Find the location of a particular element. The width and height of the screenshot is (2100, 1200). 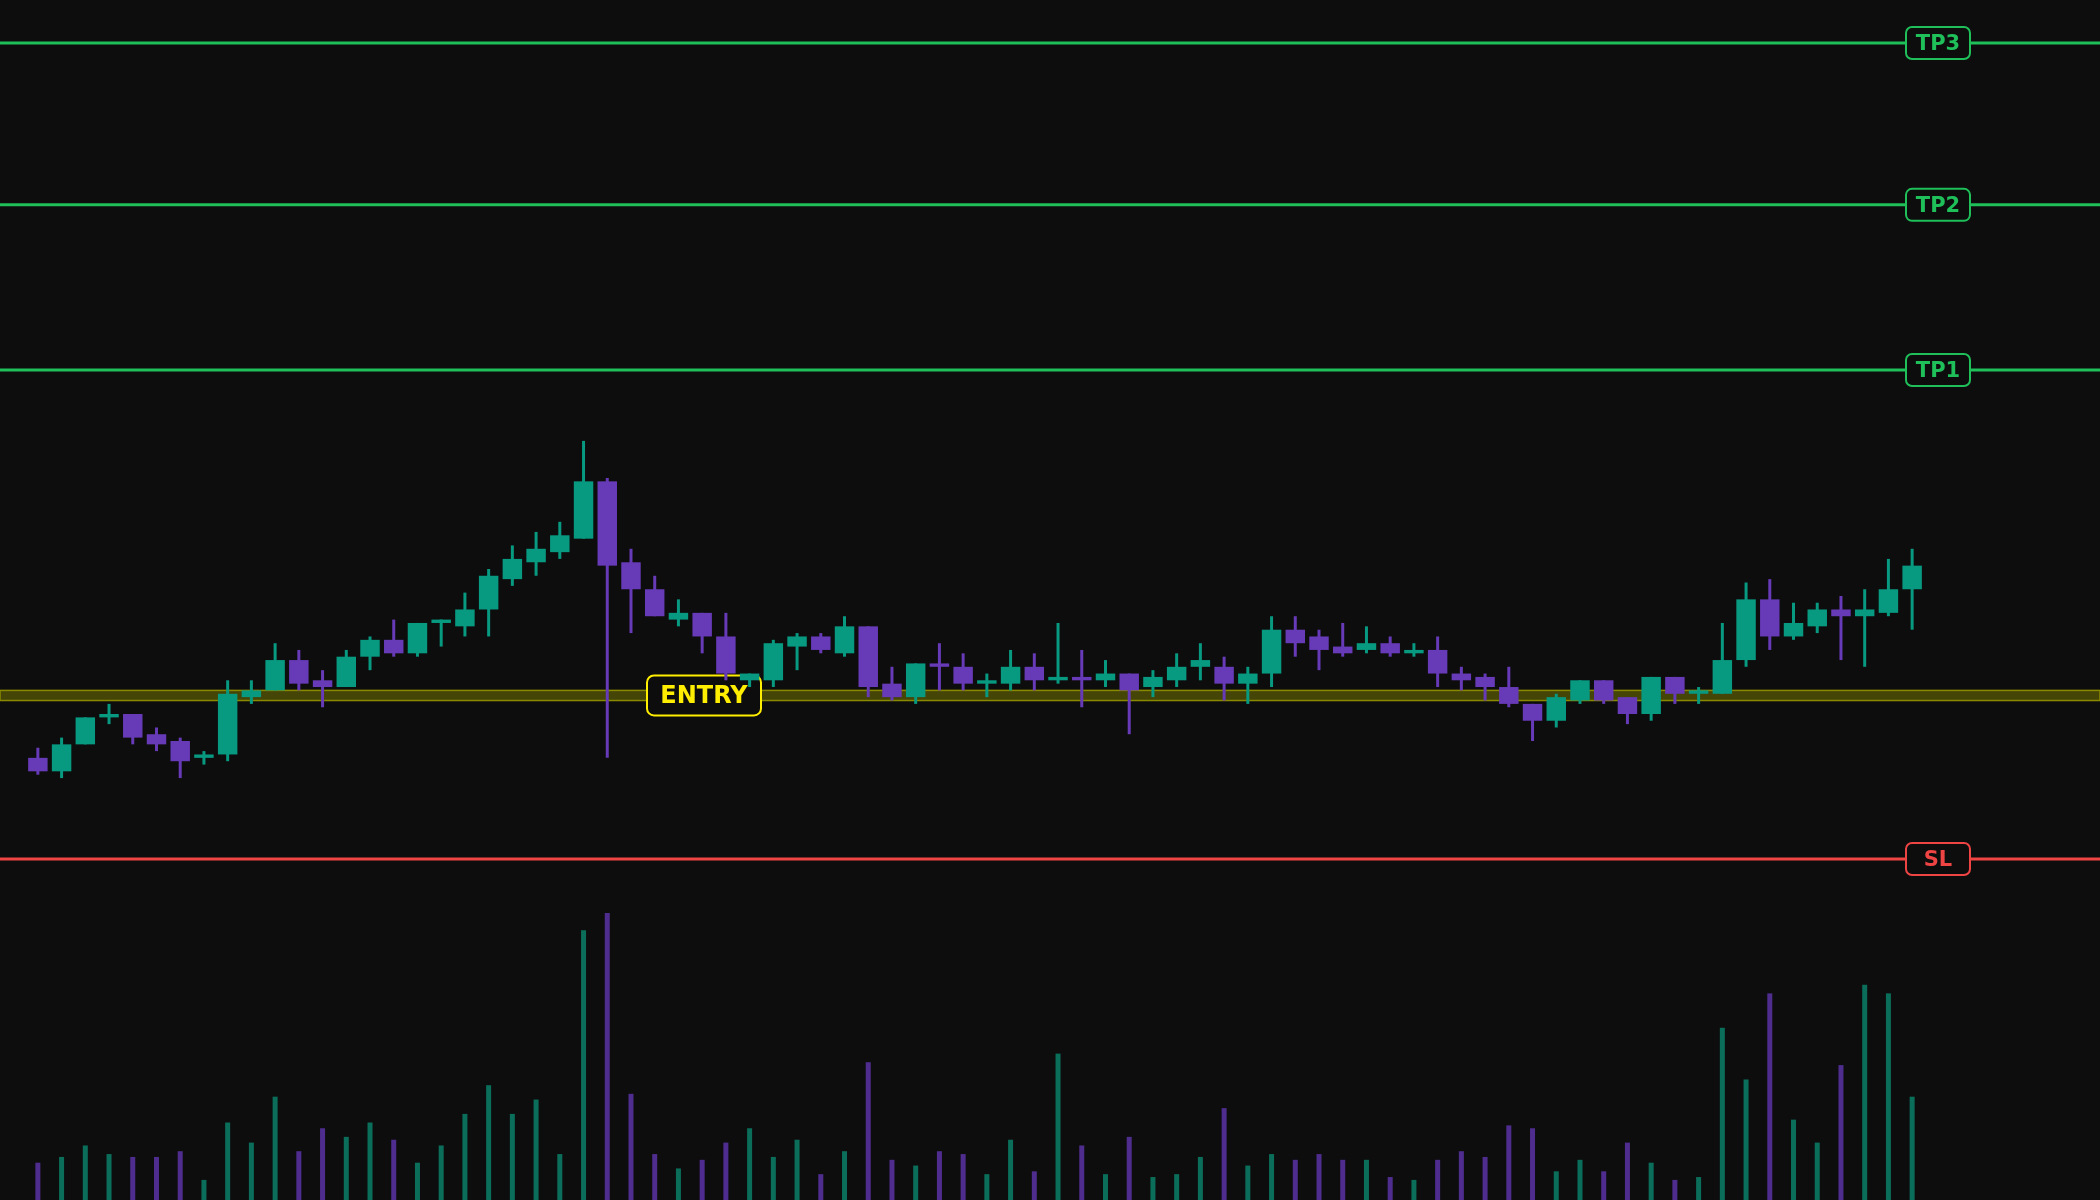

ref-line-label: TP2 is located at coordinates (1938, 204).